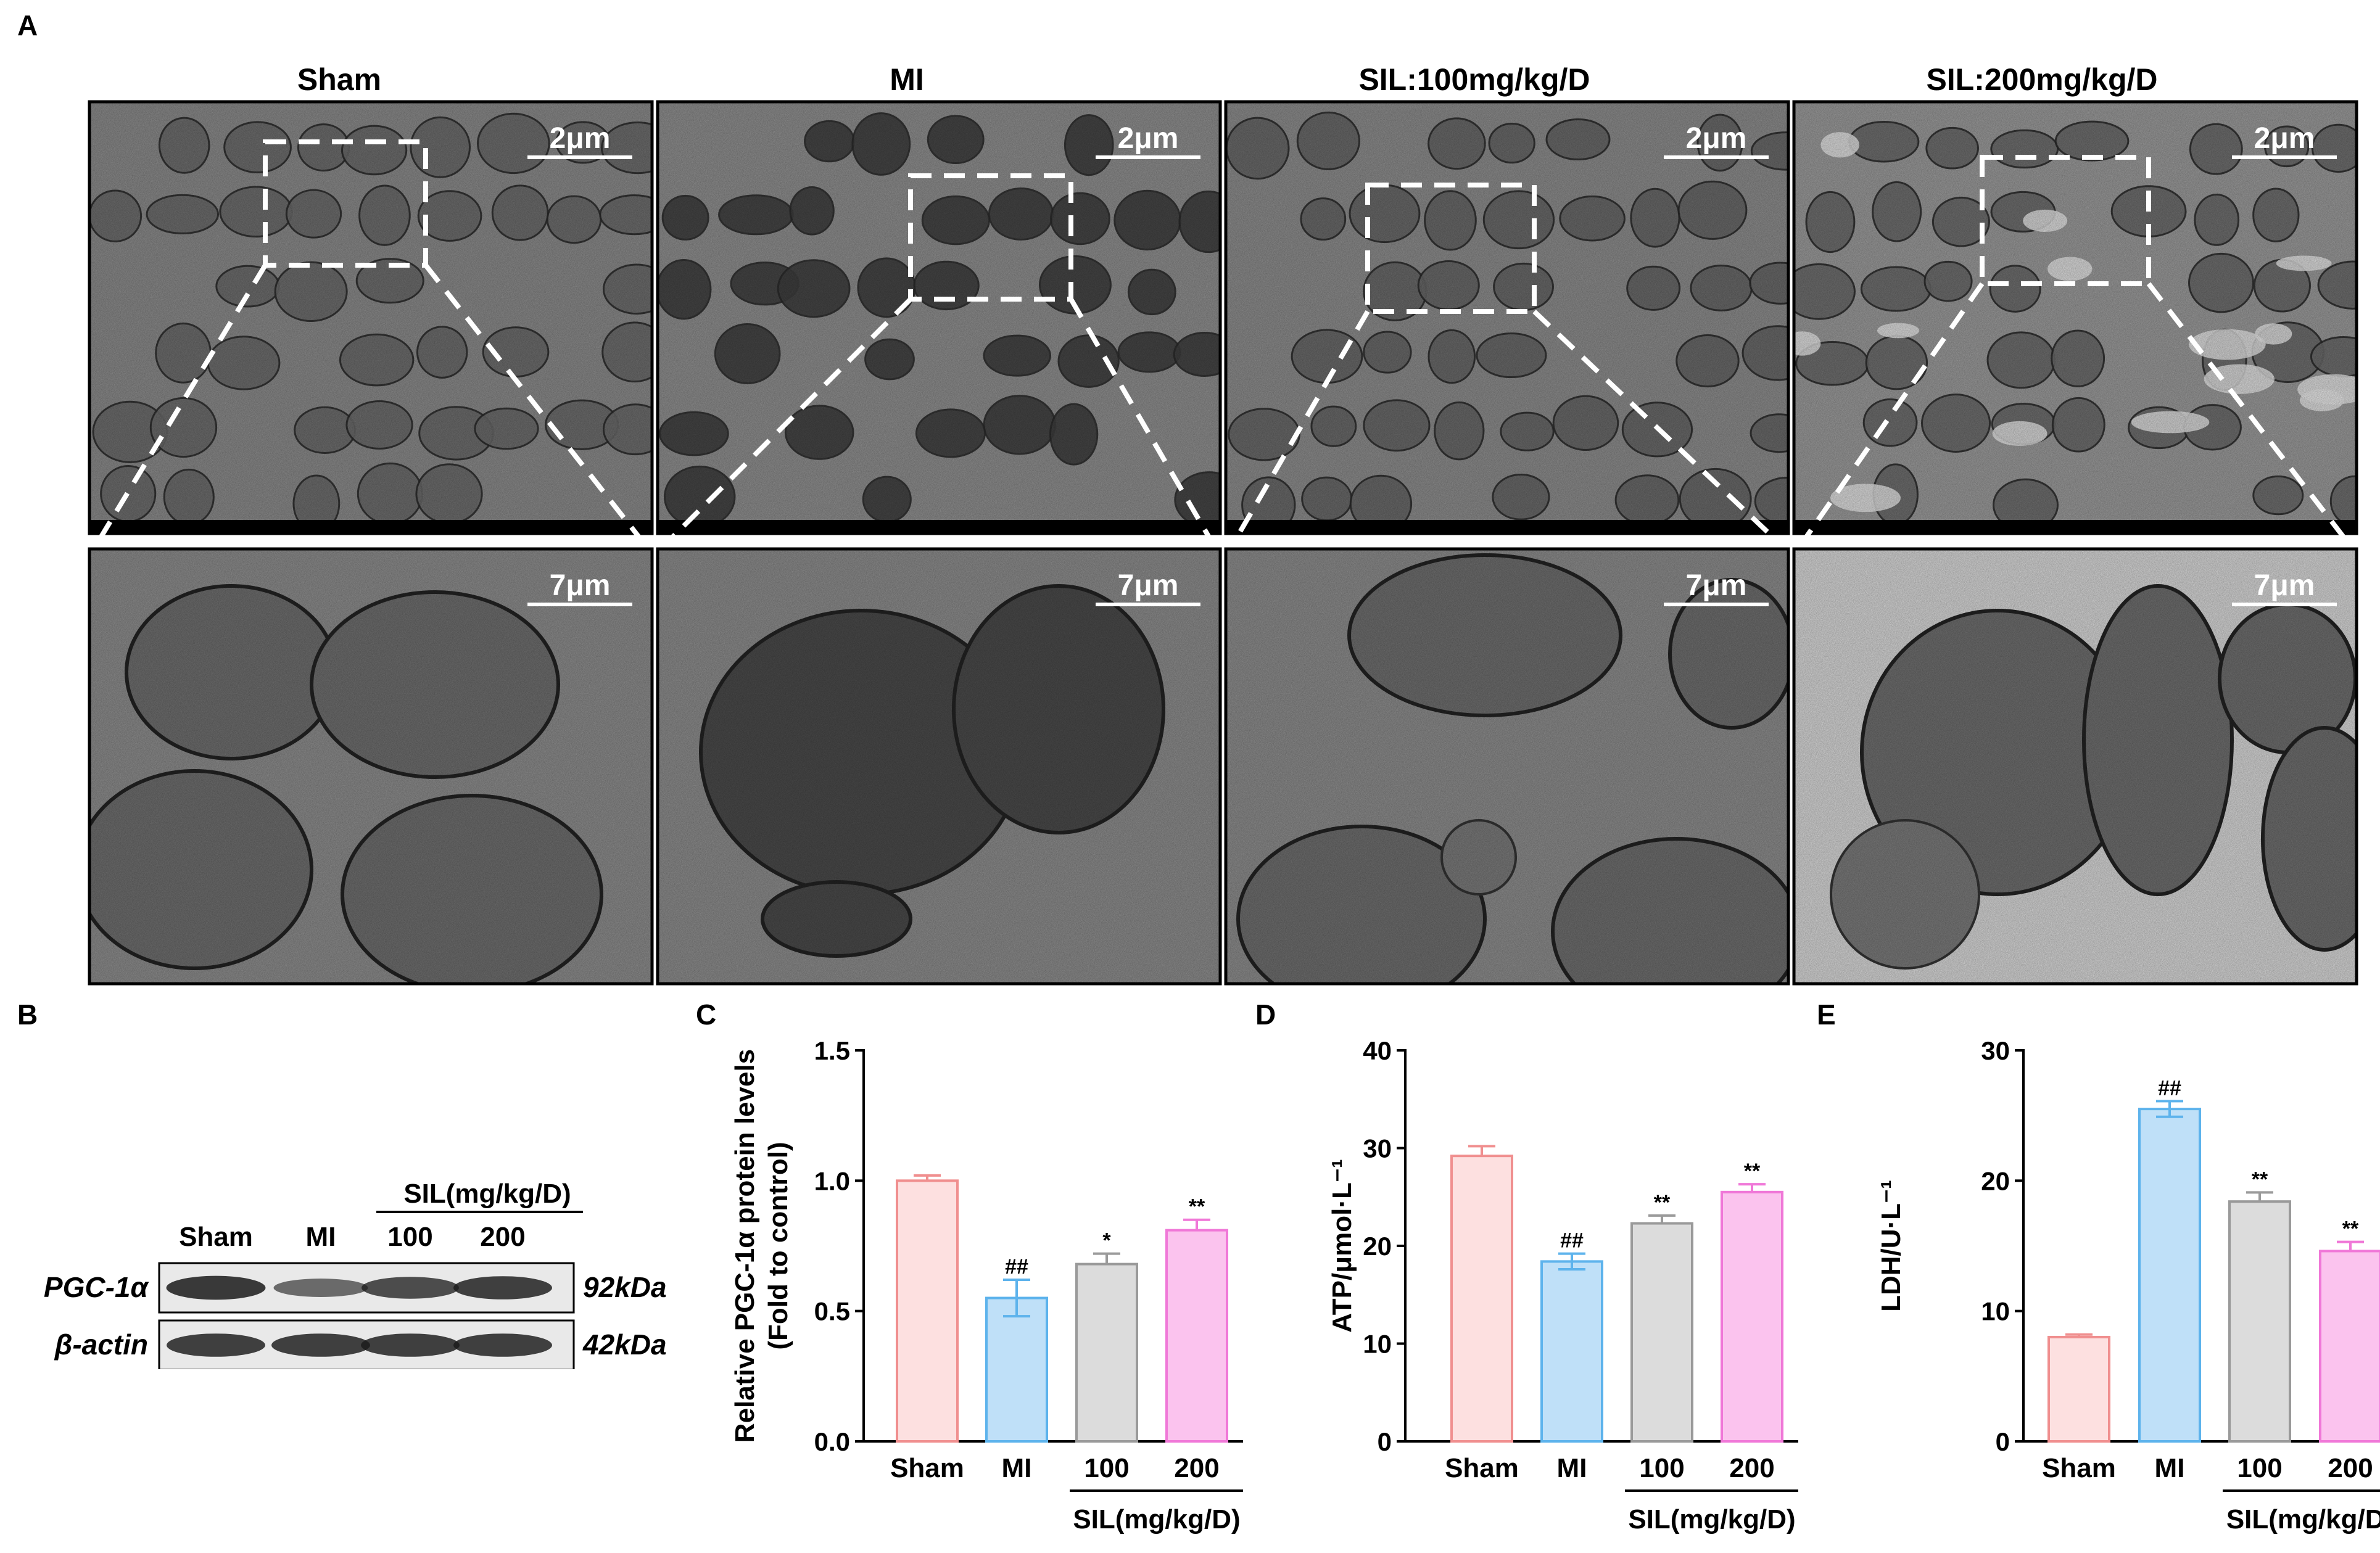 The height and width of the screenshot is (1553, 2380). I want to click on wb-lane-label: 100, so click(409, 1237).